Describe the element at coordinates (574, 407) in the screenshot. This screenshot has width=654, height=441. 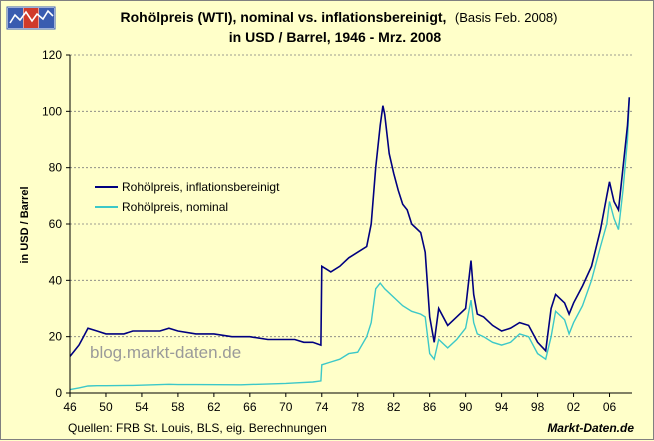
I see `x-tick-label-02: 02` at that location.